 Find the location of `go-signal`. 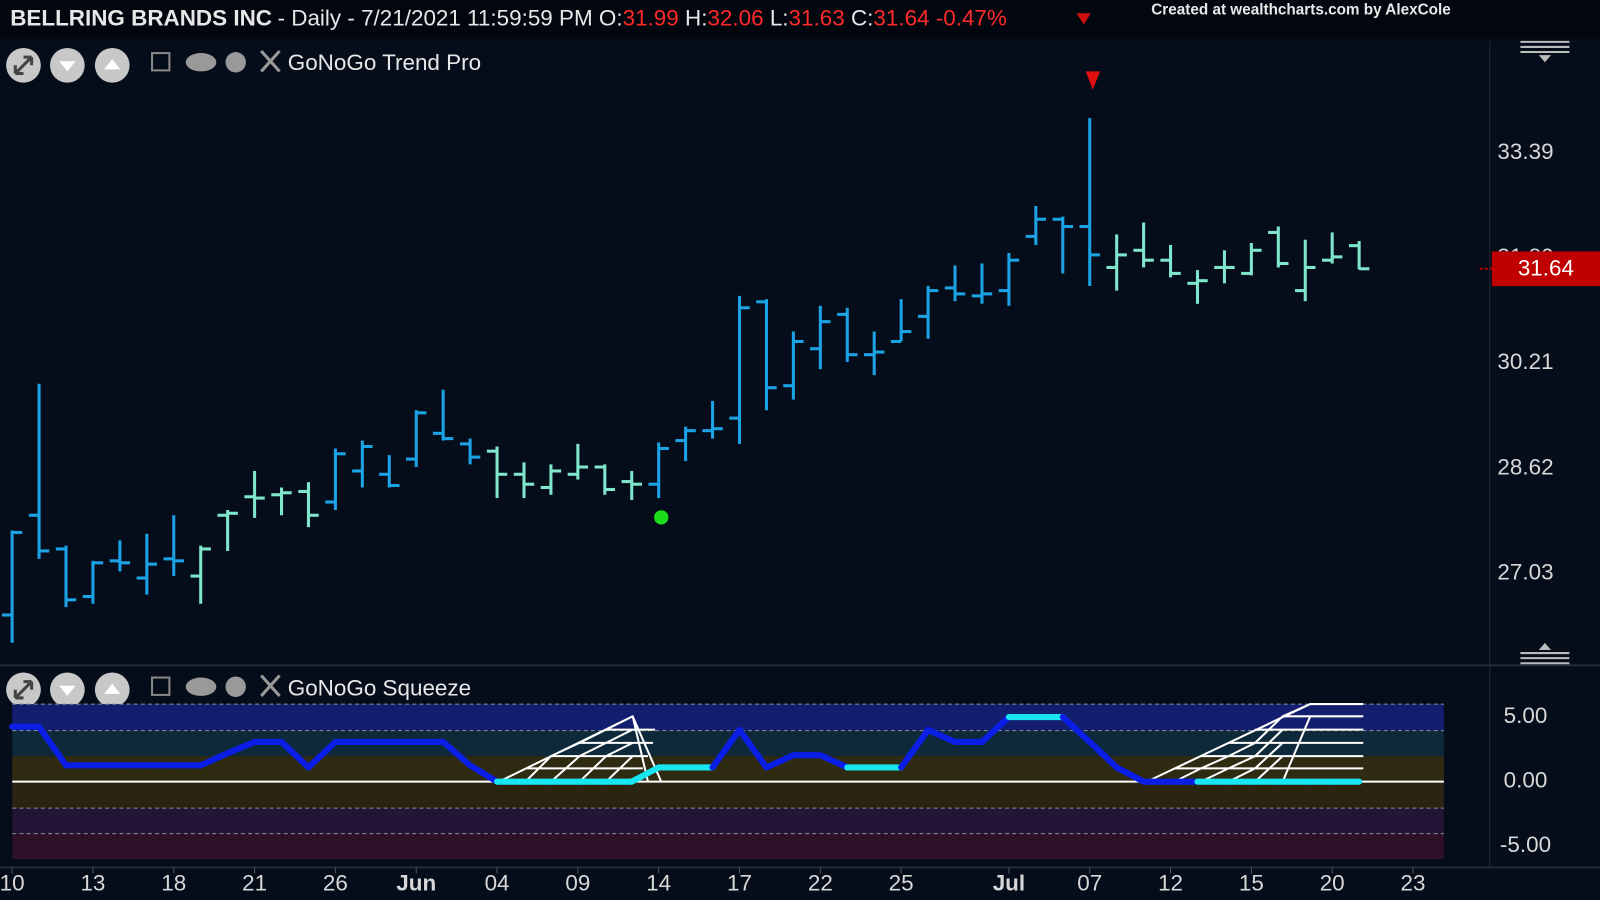

go-signal is located at coordinates (661, 517).